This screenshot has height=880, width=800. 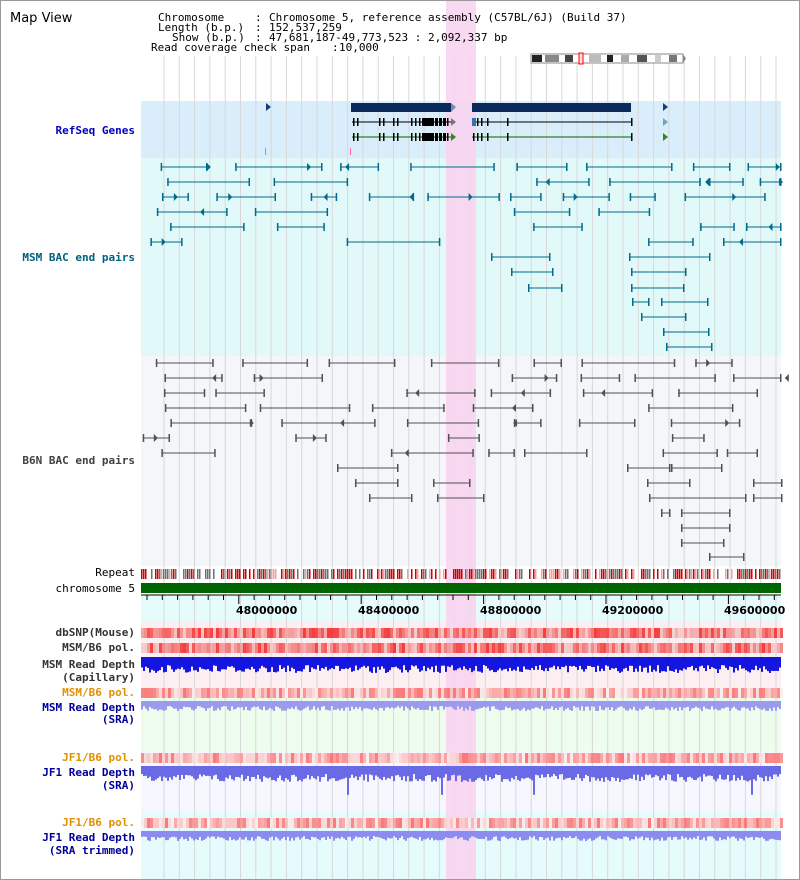 I want to click on track-label-repeat: Repeat, so click(x=115, y=572).